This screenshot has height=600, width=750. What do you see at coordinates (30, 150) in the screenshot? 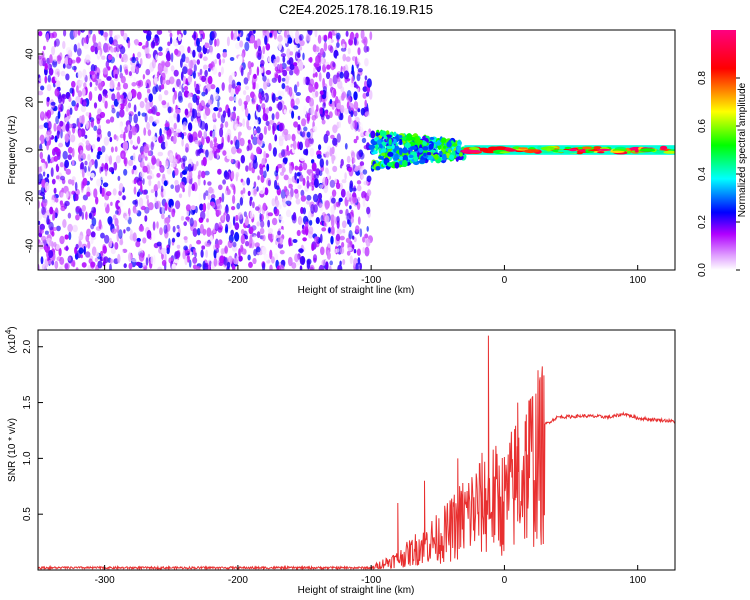
I see `y-tick-label: 0` at bounding box center [30, 150].